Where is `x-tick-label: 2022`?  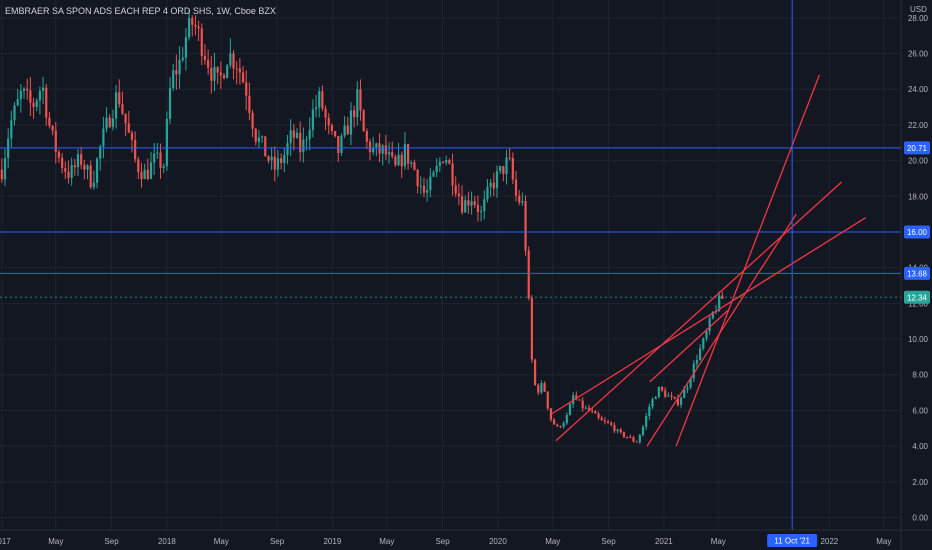 x-tick-label: 2022 is located at coordinates (829, 541).